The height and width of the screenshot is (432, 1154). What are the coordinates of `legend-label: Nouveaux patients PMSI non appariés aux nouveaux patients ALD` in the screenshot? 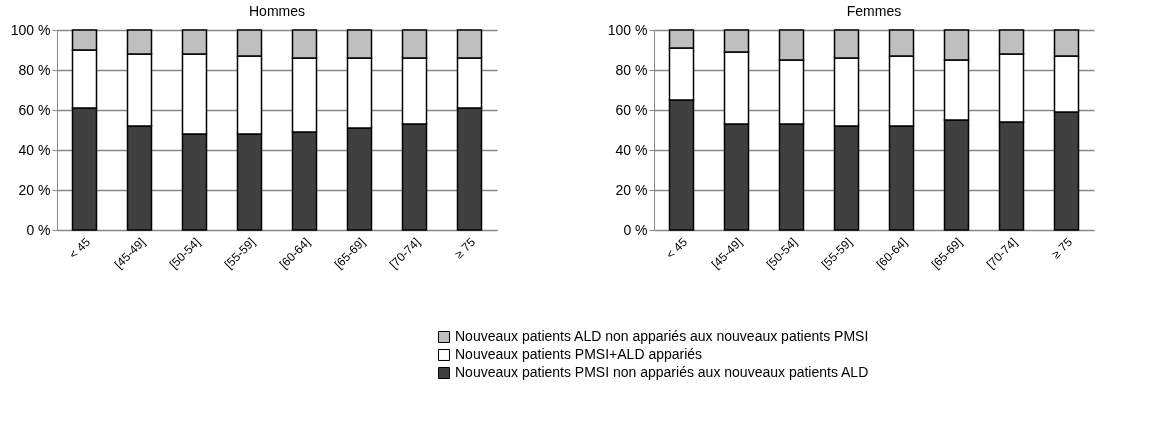 It's located at (662, 372).